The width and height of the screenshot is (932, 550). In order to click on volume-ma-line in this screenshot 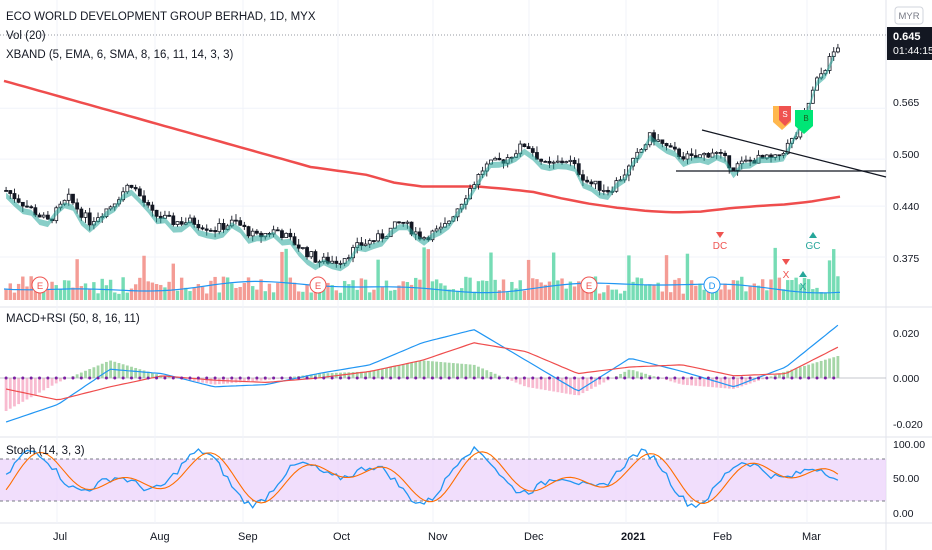, I will do `click(422, 287)`.